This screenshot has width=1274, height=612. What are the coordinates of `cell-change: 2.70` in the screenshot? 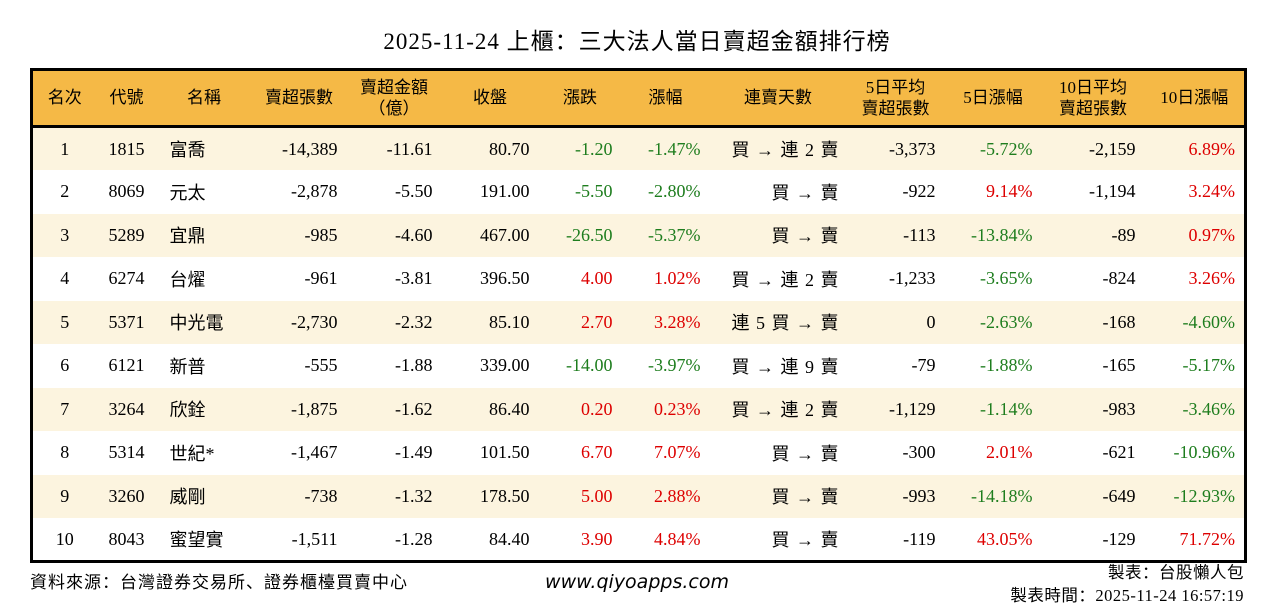 It's located at (597, 321).